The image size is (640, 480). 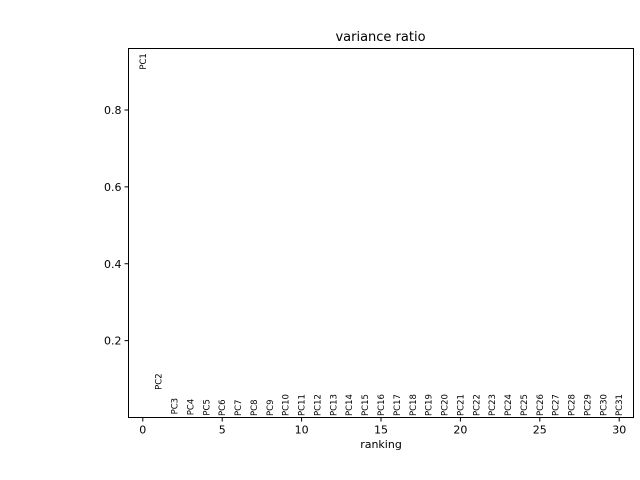 I want to click on y-tick-label: 0.2, so click(x=113, y=341).